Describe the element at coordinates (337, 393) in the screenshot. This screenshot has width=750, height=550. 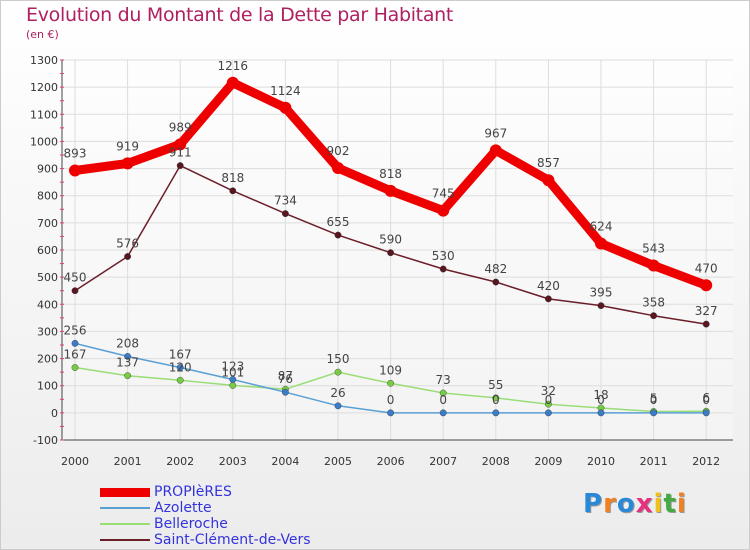
I see `data-label: 26` at that location.